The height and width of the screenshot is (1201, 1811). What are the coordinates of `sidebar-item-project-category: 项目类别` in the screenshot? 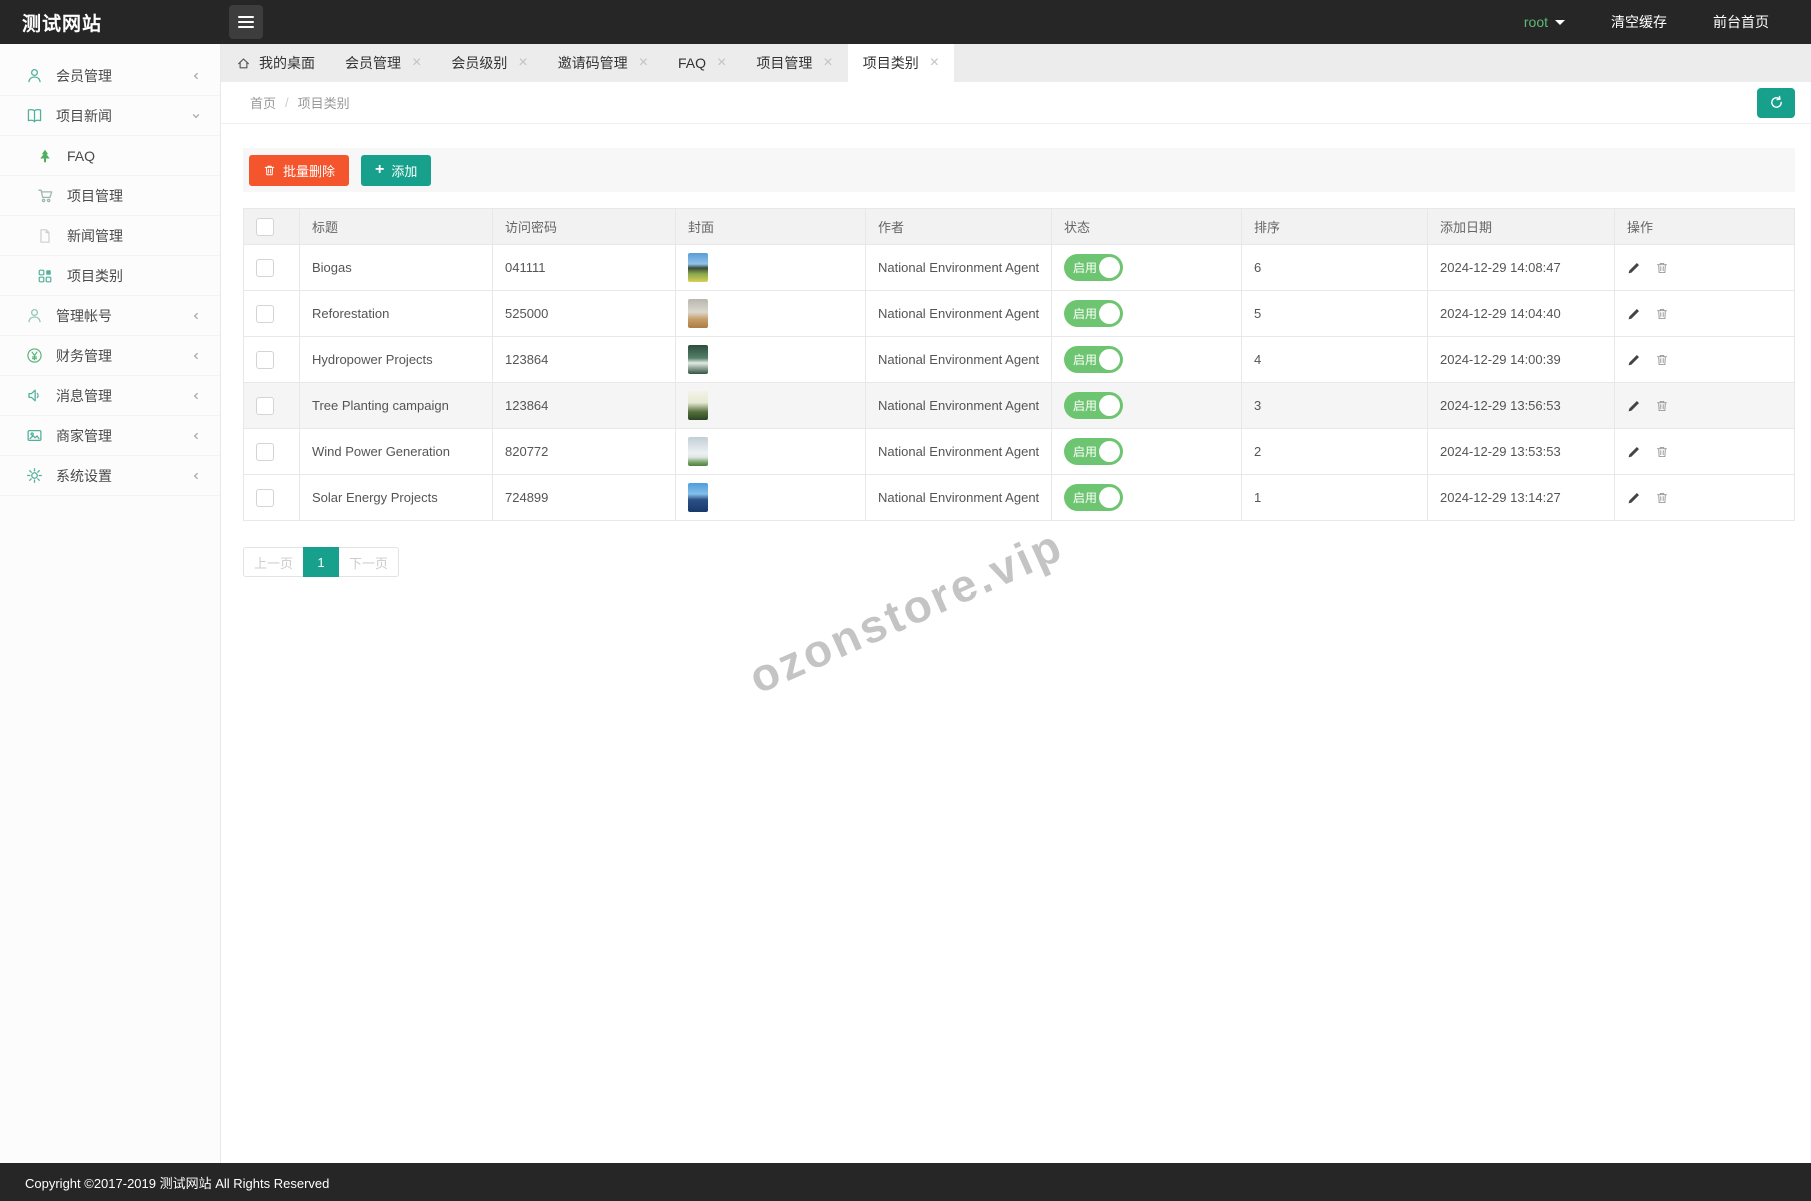 It's located at (110, 276).